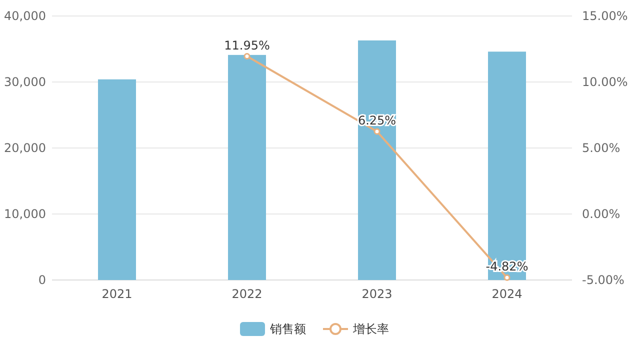 The width and height of the screenshot is (636, 344). Describe the element at coordinates (25, 82) in the screenshot. I see `y-tick-label: 30,000` at that location.